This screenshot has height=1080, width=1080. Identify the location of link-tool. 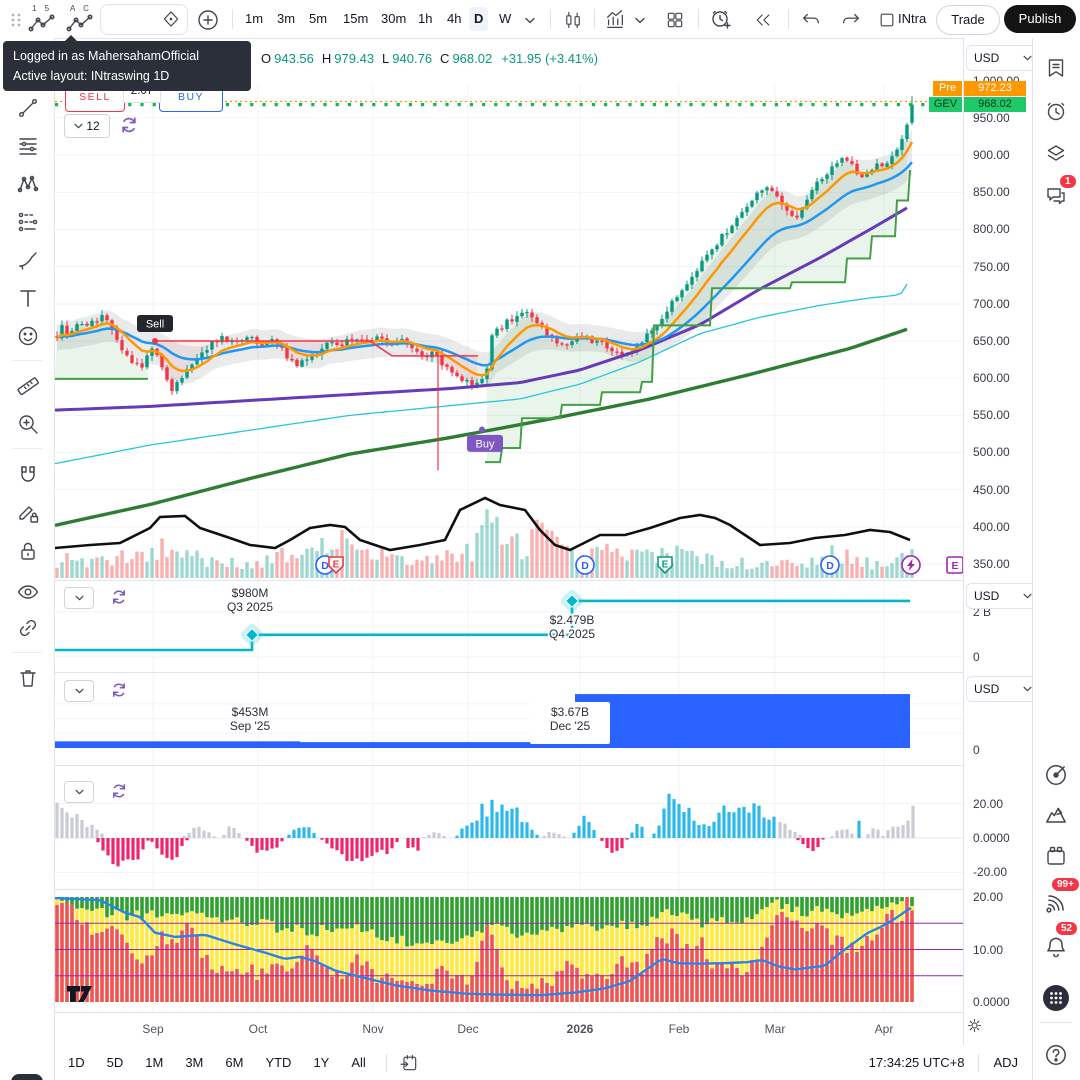
(28, 628).